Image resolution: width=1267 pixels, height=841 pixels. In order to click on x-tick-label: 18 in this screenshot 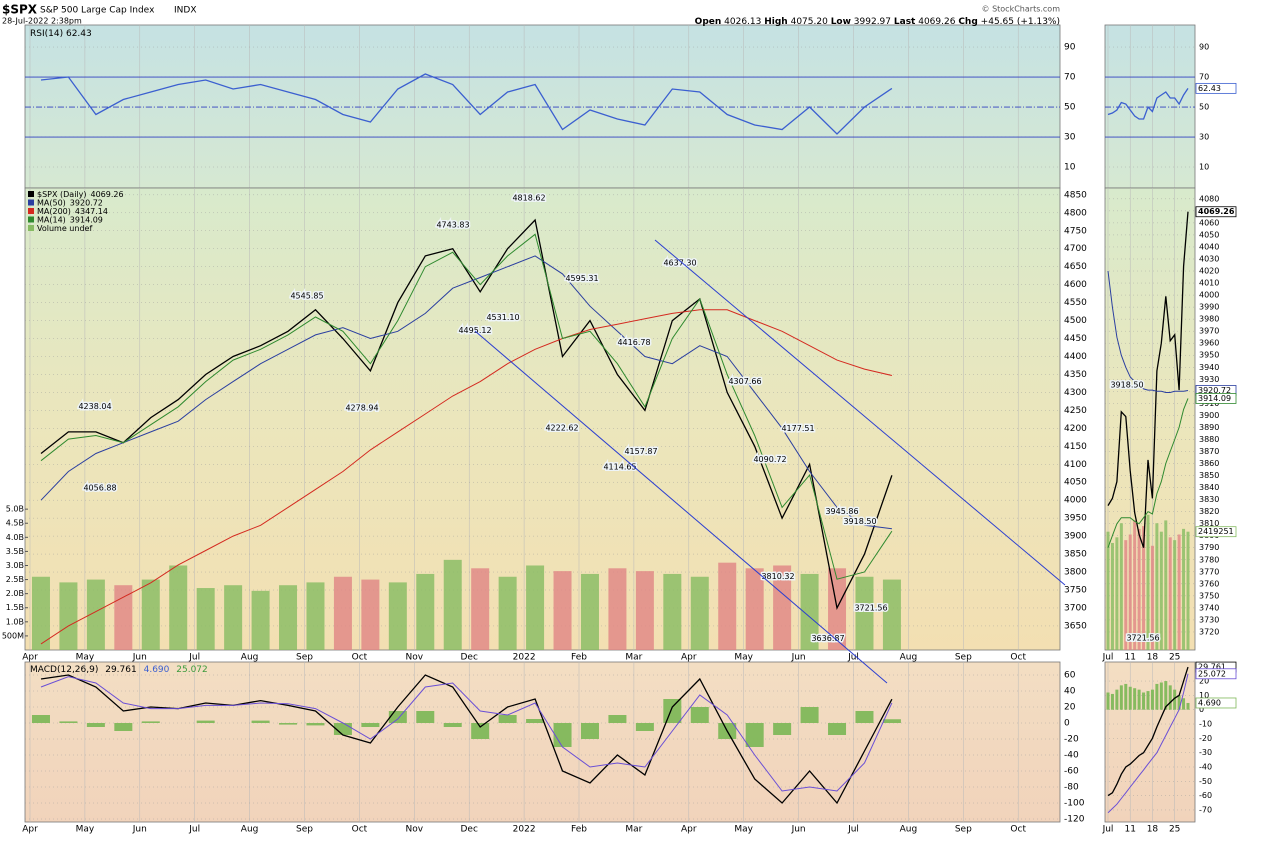, I will do `click(1153, 658)`.